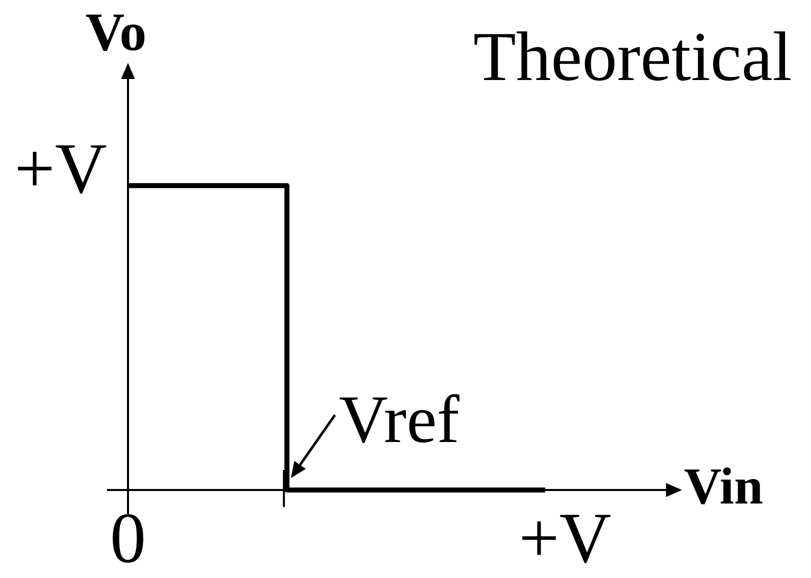  I want to click on x-tick-label: 0, so click(128, 538).